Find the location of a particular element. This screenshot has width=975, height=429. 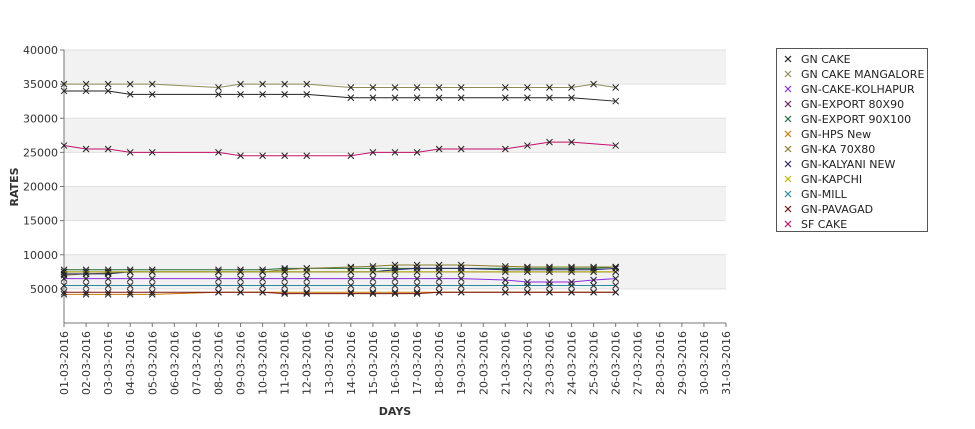

x-tick-label: 22-03-2016 is located at coordinates (527, 363).